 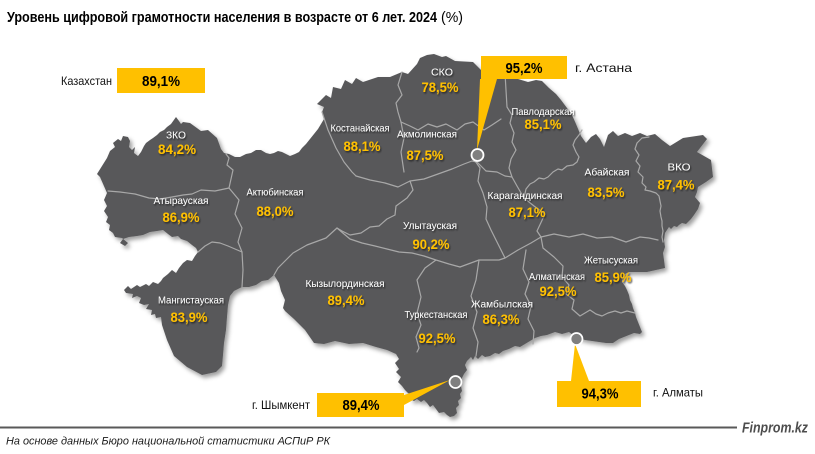 What do you see at coordinates (177, 149) in the screenshot?
I see `svg-text: 84,2%` at bounding box center [177, 149].